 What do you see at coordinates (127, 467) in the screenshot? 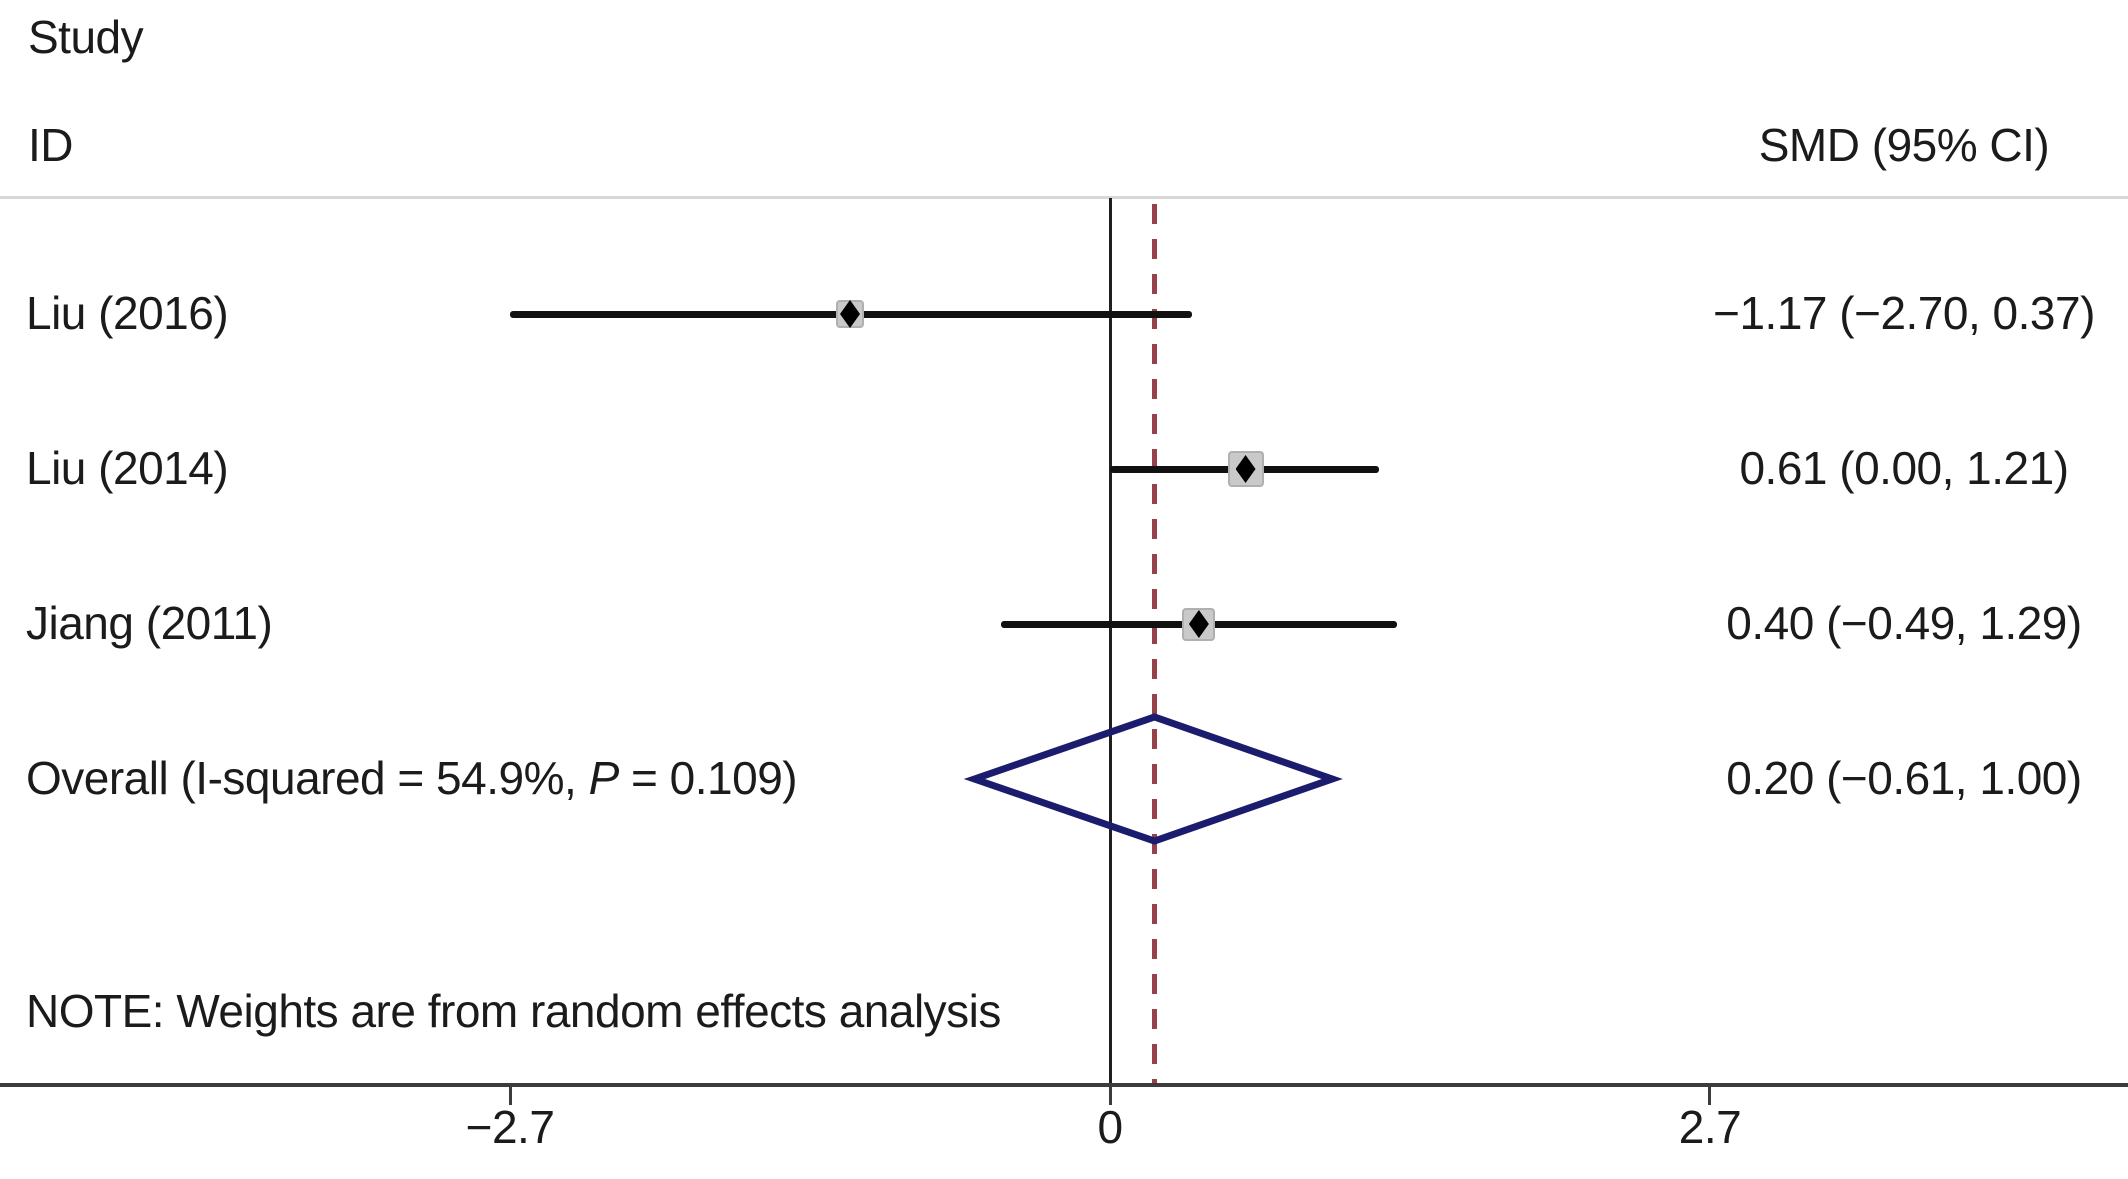
I see `study-id-label: Liu (2014)` at bounding box center [127, 467].